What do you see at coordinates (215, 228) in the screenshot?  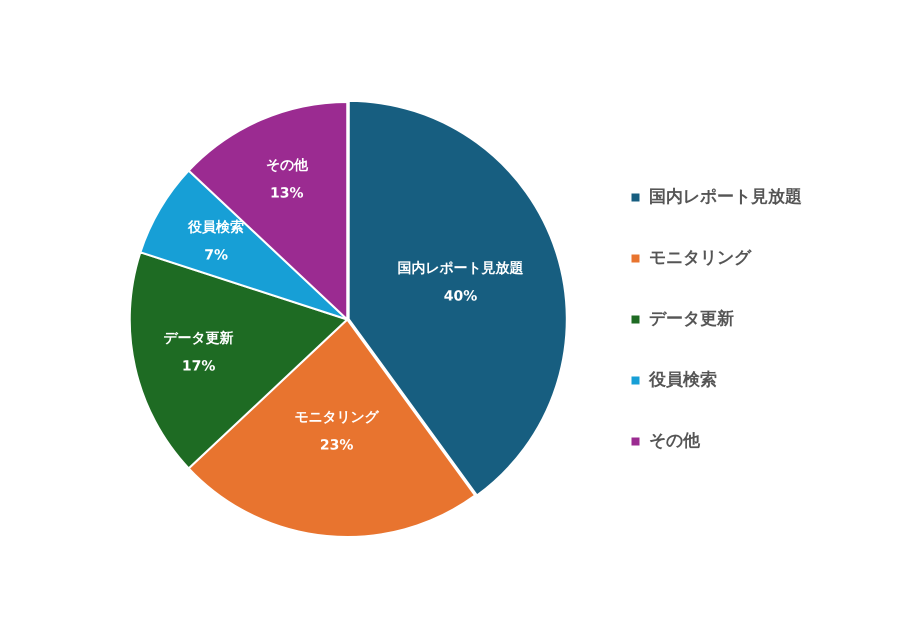 I see `slice-label: 役員検索` at bounding box center [215, 228].